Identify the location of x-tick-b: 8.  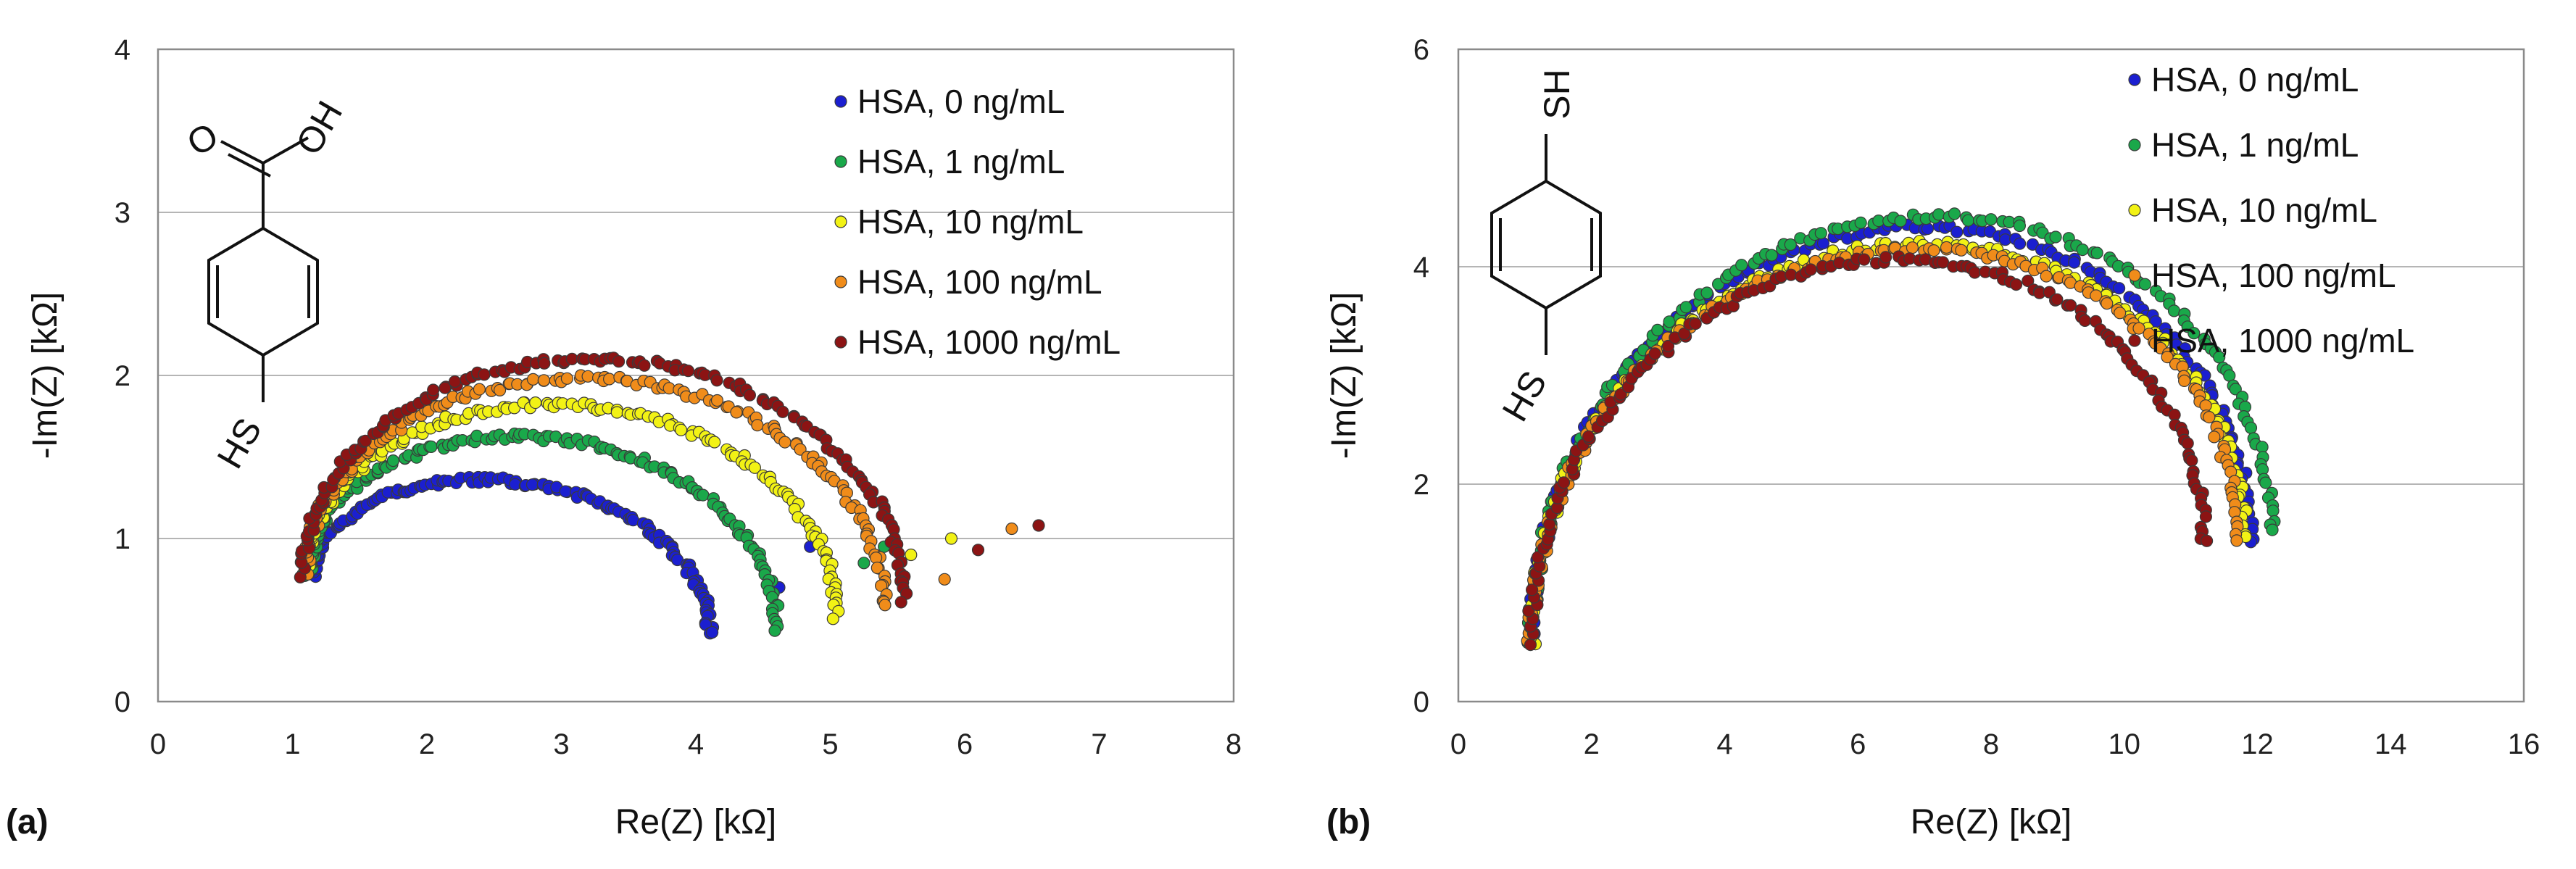
(1991, 744).